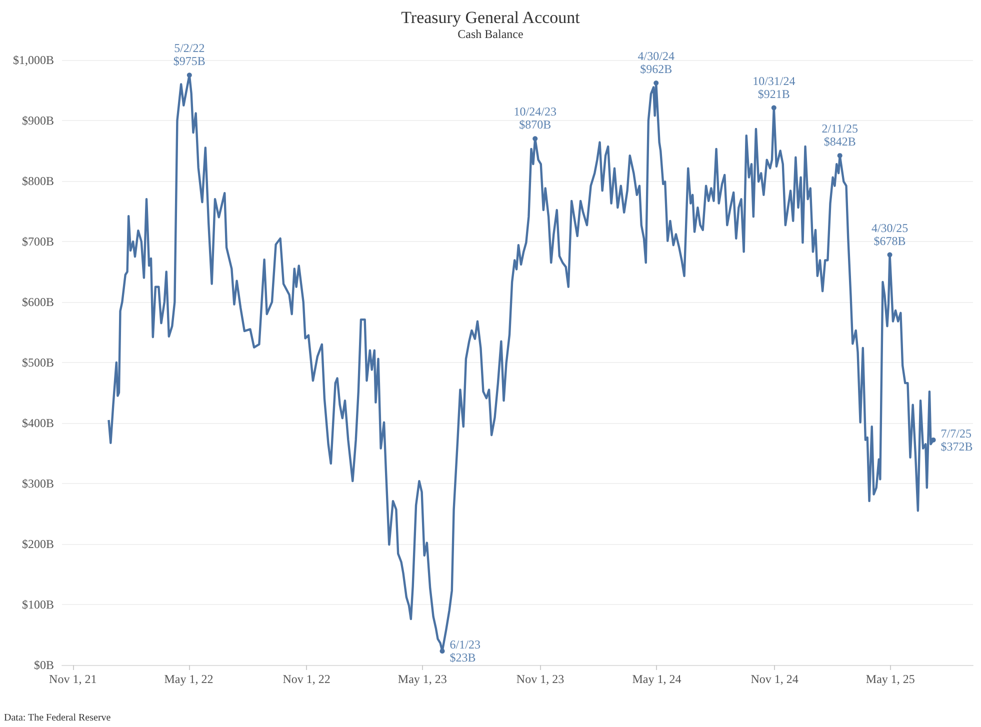  I want to click on x-tick-label: Nov 1, 23, so click(540, 679).